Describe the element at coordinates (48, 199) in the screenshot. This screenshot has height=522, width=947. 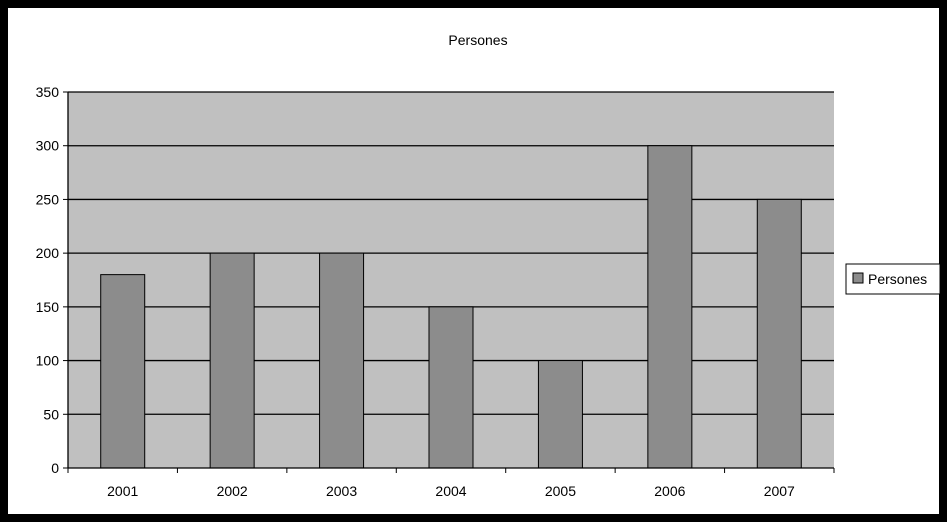
I see `y-tick-label: 250` at that location.